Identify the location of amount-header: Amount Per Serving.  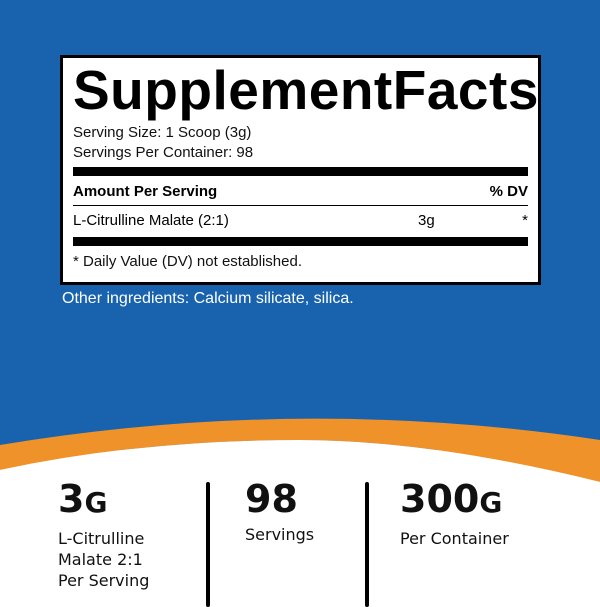
(145, 191).